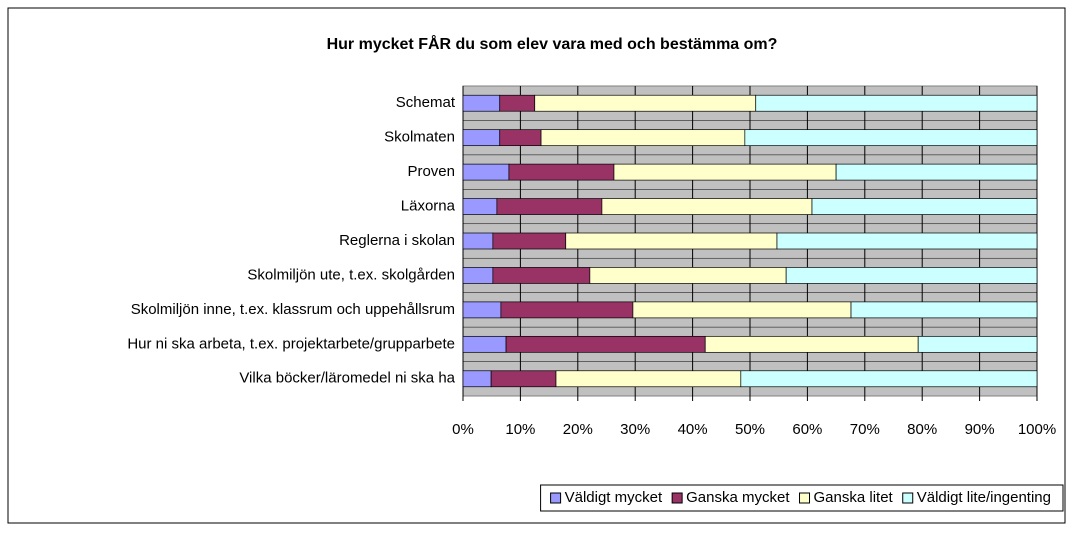 The width and height of the screenshot is (1073, 534). What do you see at coordinates (807, 429) in the screenshot?
I see `x-tick-label: 60%` at bounding box center [807, 429].